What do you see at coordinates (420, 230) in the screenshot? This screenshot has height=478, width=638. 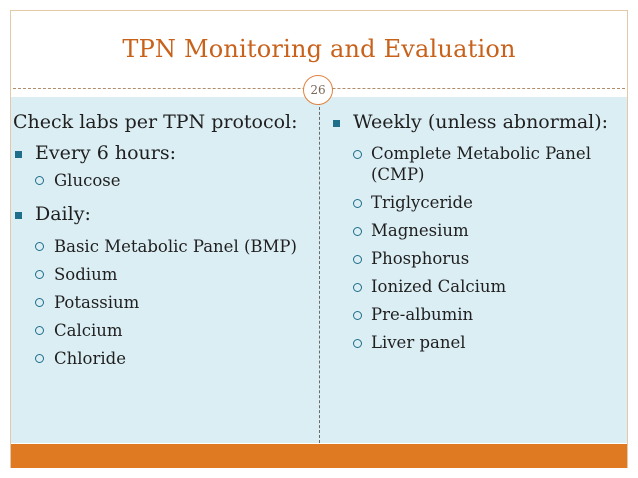 I see `list-item: Magnesium` at bounding box center [420, 230].